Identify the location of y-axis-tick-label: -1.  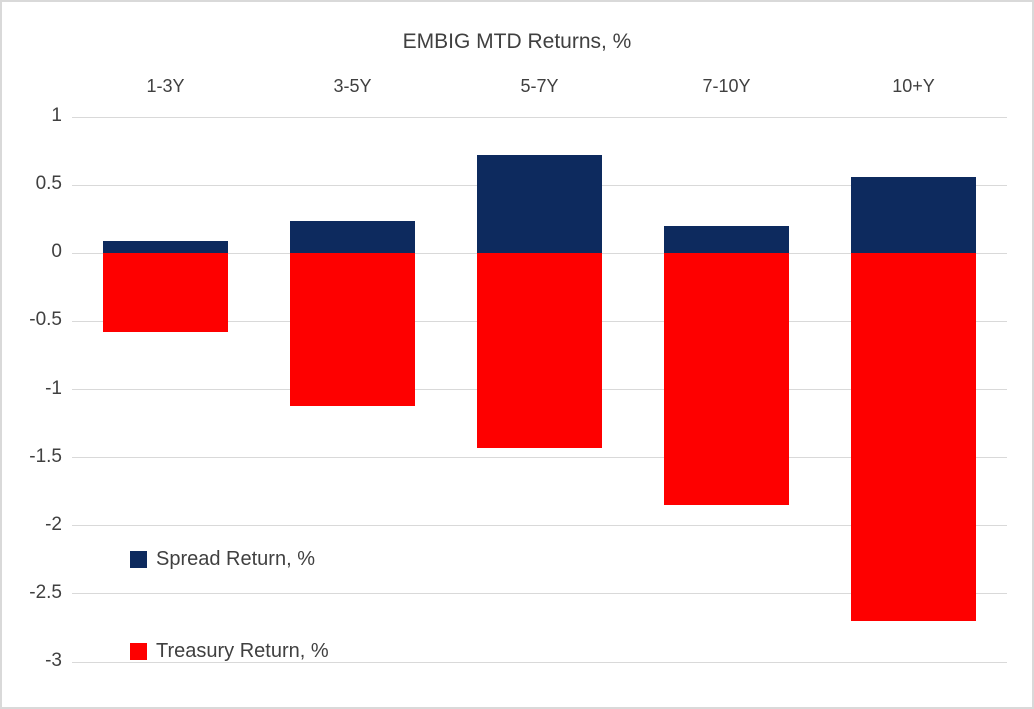
(53, 388).